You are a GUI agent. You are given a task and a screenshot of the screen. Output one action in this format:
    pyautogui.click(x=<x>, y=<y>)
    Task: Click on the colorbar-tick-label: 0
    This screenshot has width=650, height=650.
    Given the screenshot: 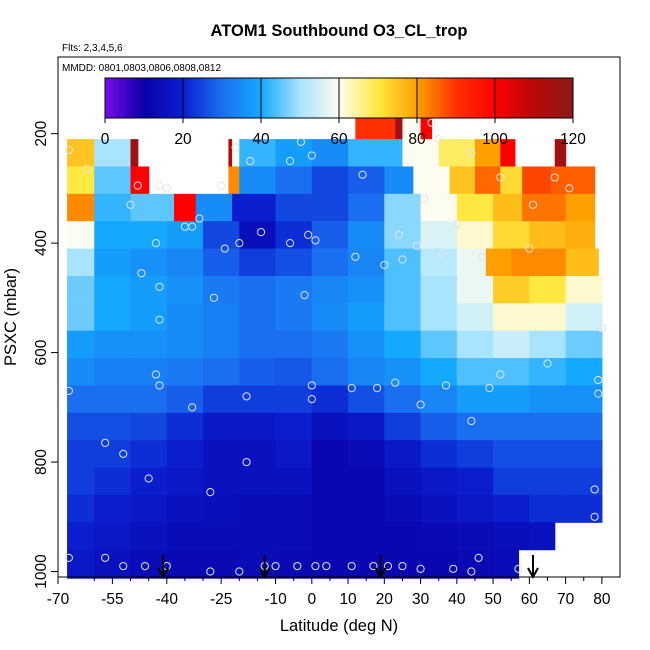 What is the action you would take?
    pyautogui.click(x=105, y=139)
    